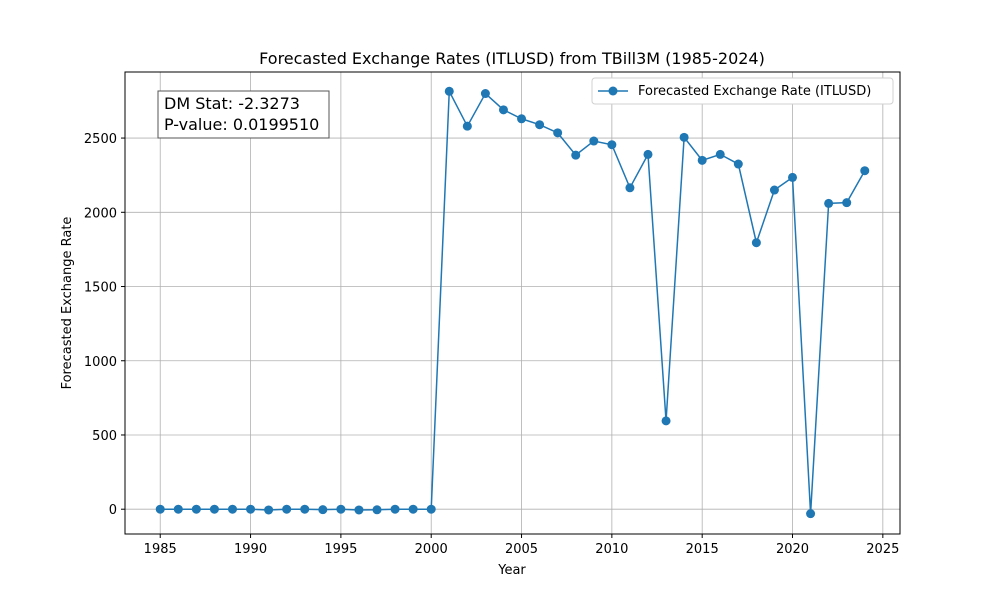 This screenshot has width=1000, height=600. What do you see at coordinates (104, 325) in the screenshot?
I see `y-axis: 0 500 1000 1500 2000 2500` at bounding box center [104, 325].